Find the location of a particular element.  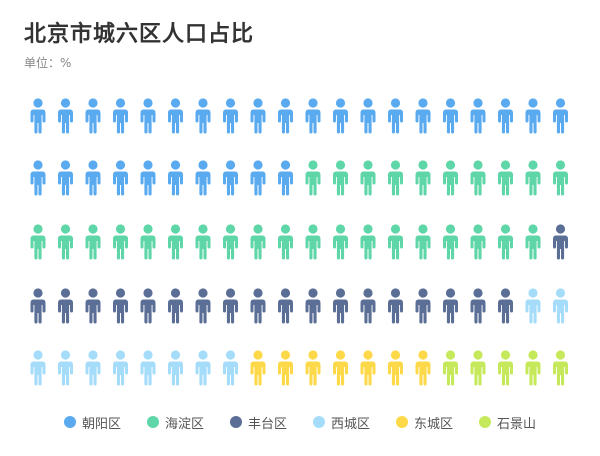

legend-label: 朝阳区 is located at coordinates (101, 424).